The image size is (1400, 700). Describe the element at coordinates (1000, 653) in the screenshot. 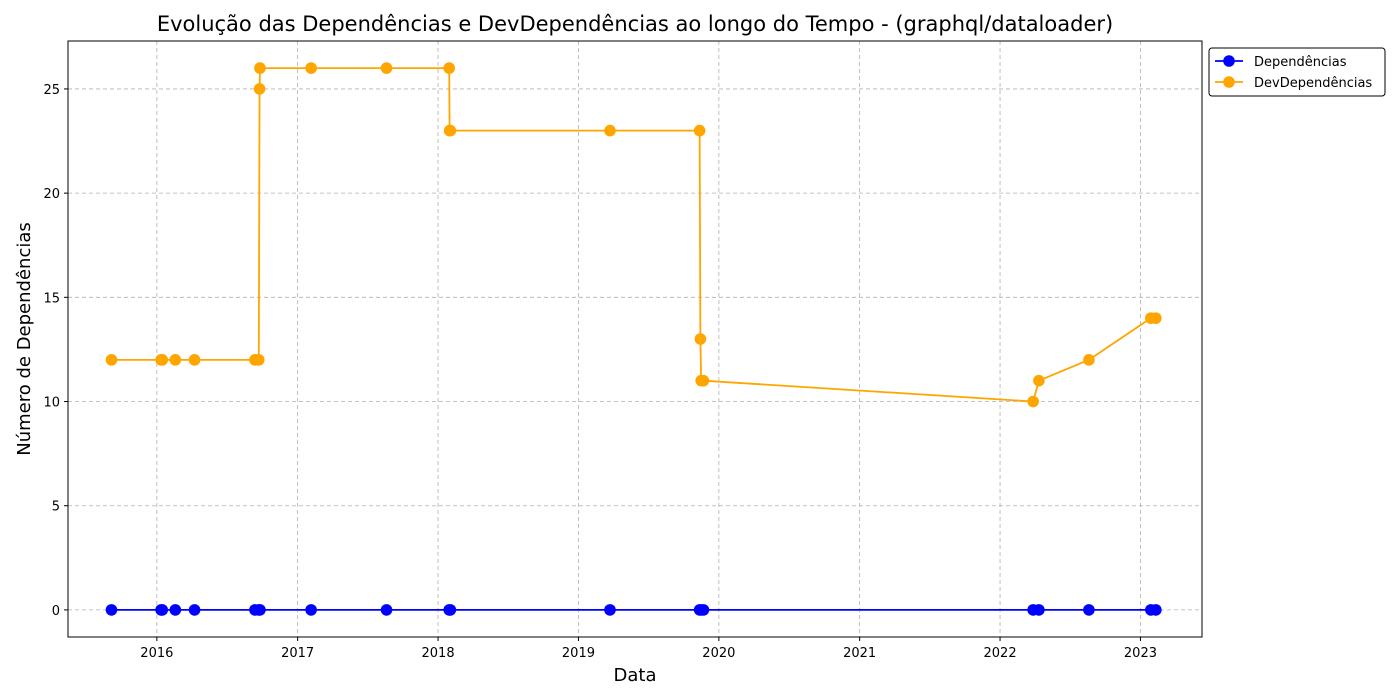

I see `x-tick-label: 2022` at that location.